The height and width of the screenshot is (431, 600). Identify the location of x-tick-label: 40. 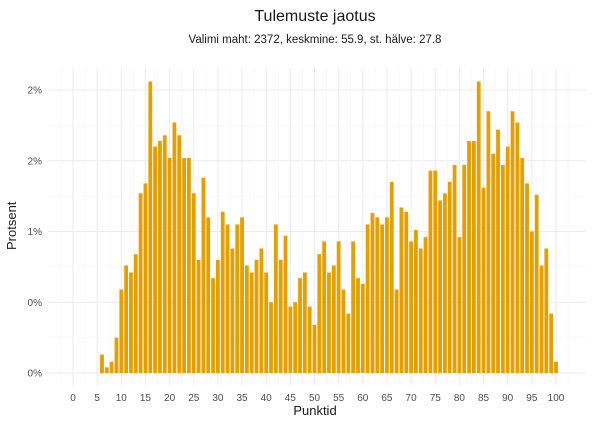
(267, 398).